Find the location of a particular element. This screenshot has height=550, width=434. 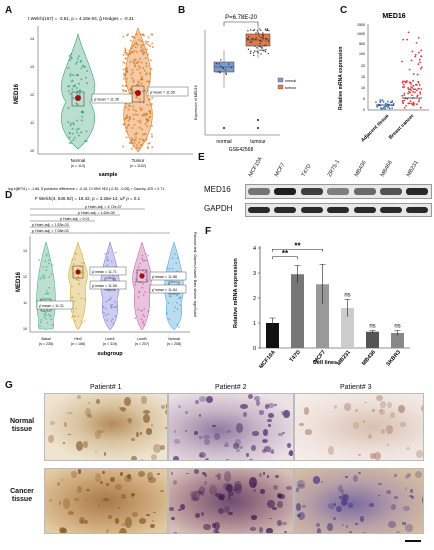

sig-label: ns is located at coordinates (372, 327).